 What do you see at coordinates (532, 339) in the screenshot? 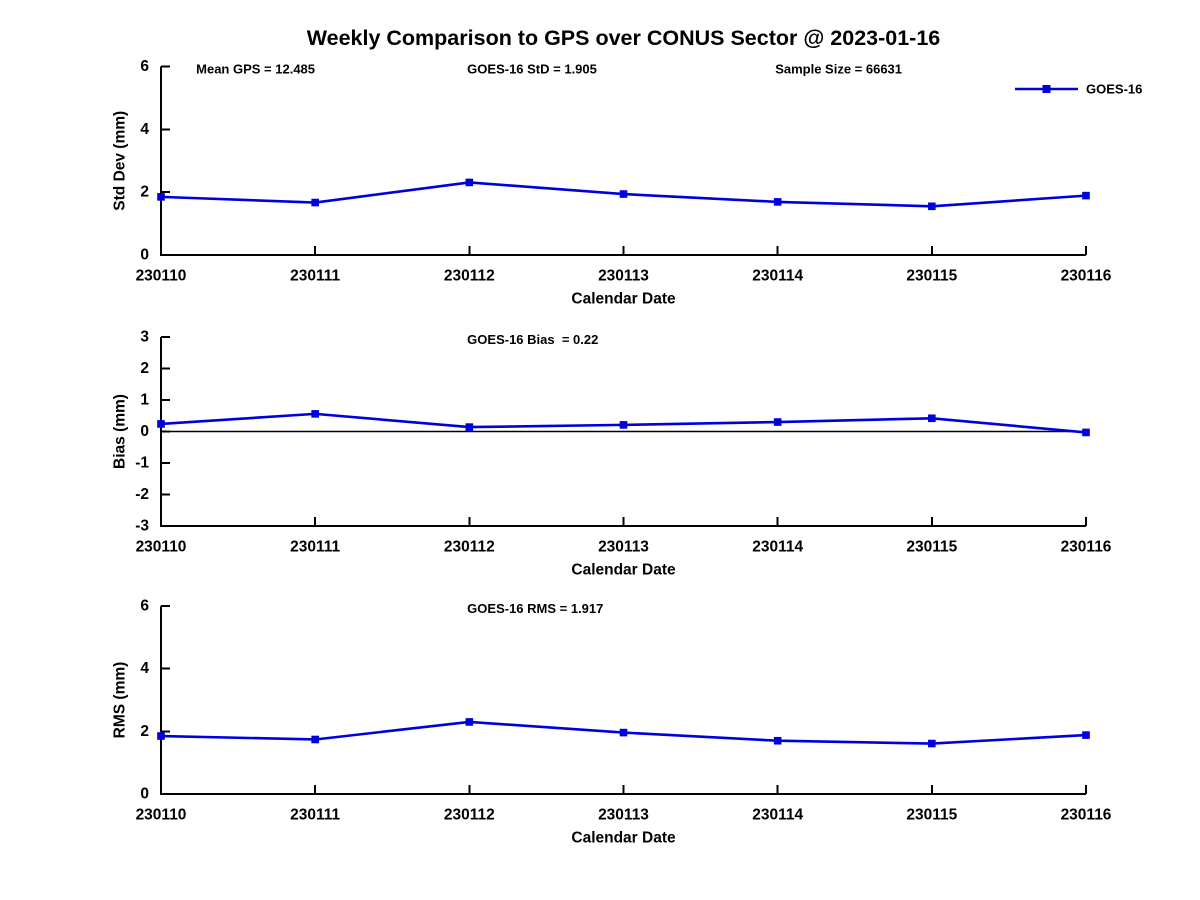
I see `annotation-text: GOES-16 Bias = 0.22` at bounding box center [532, 339].